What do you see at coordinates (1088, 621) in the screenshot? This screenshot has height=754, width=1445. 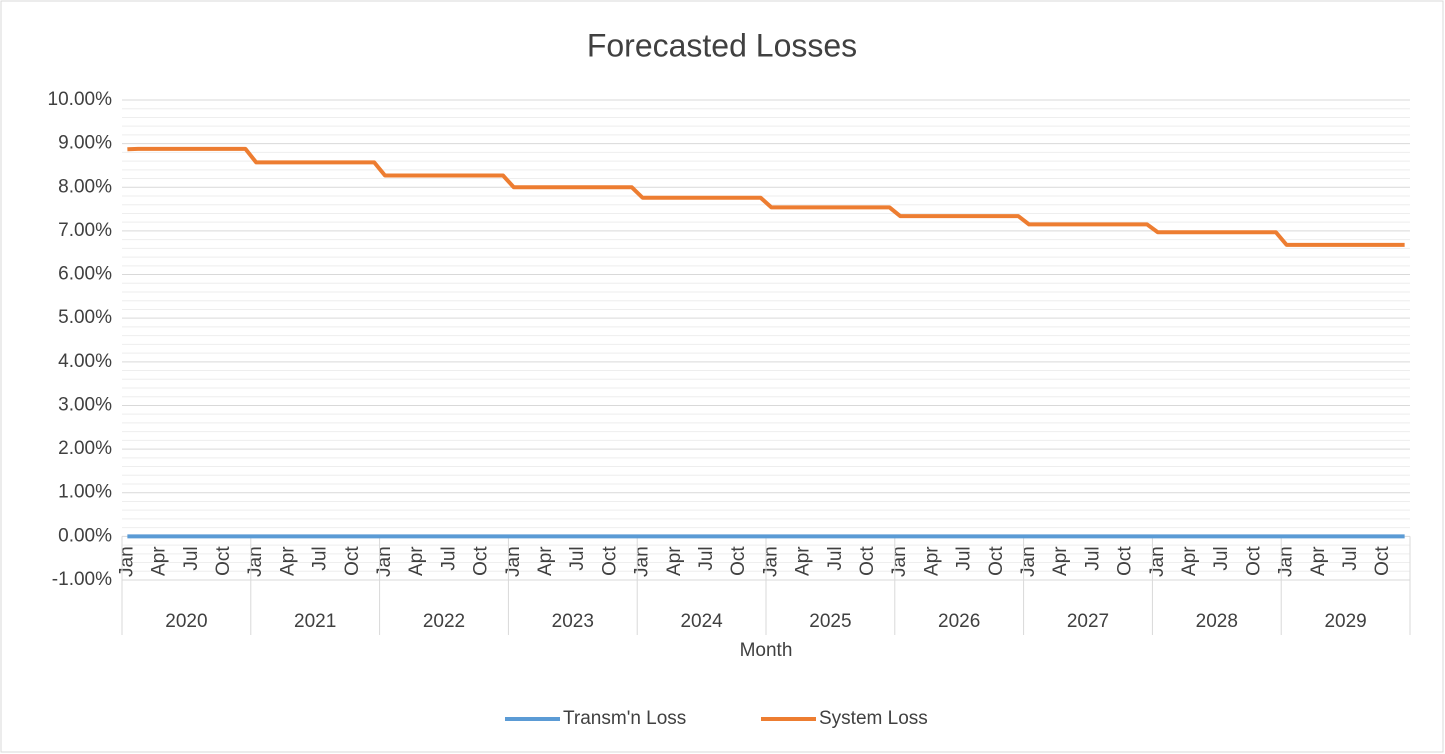 I see `group-label: 2027` at bounding box center [1088, 621].